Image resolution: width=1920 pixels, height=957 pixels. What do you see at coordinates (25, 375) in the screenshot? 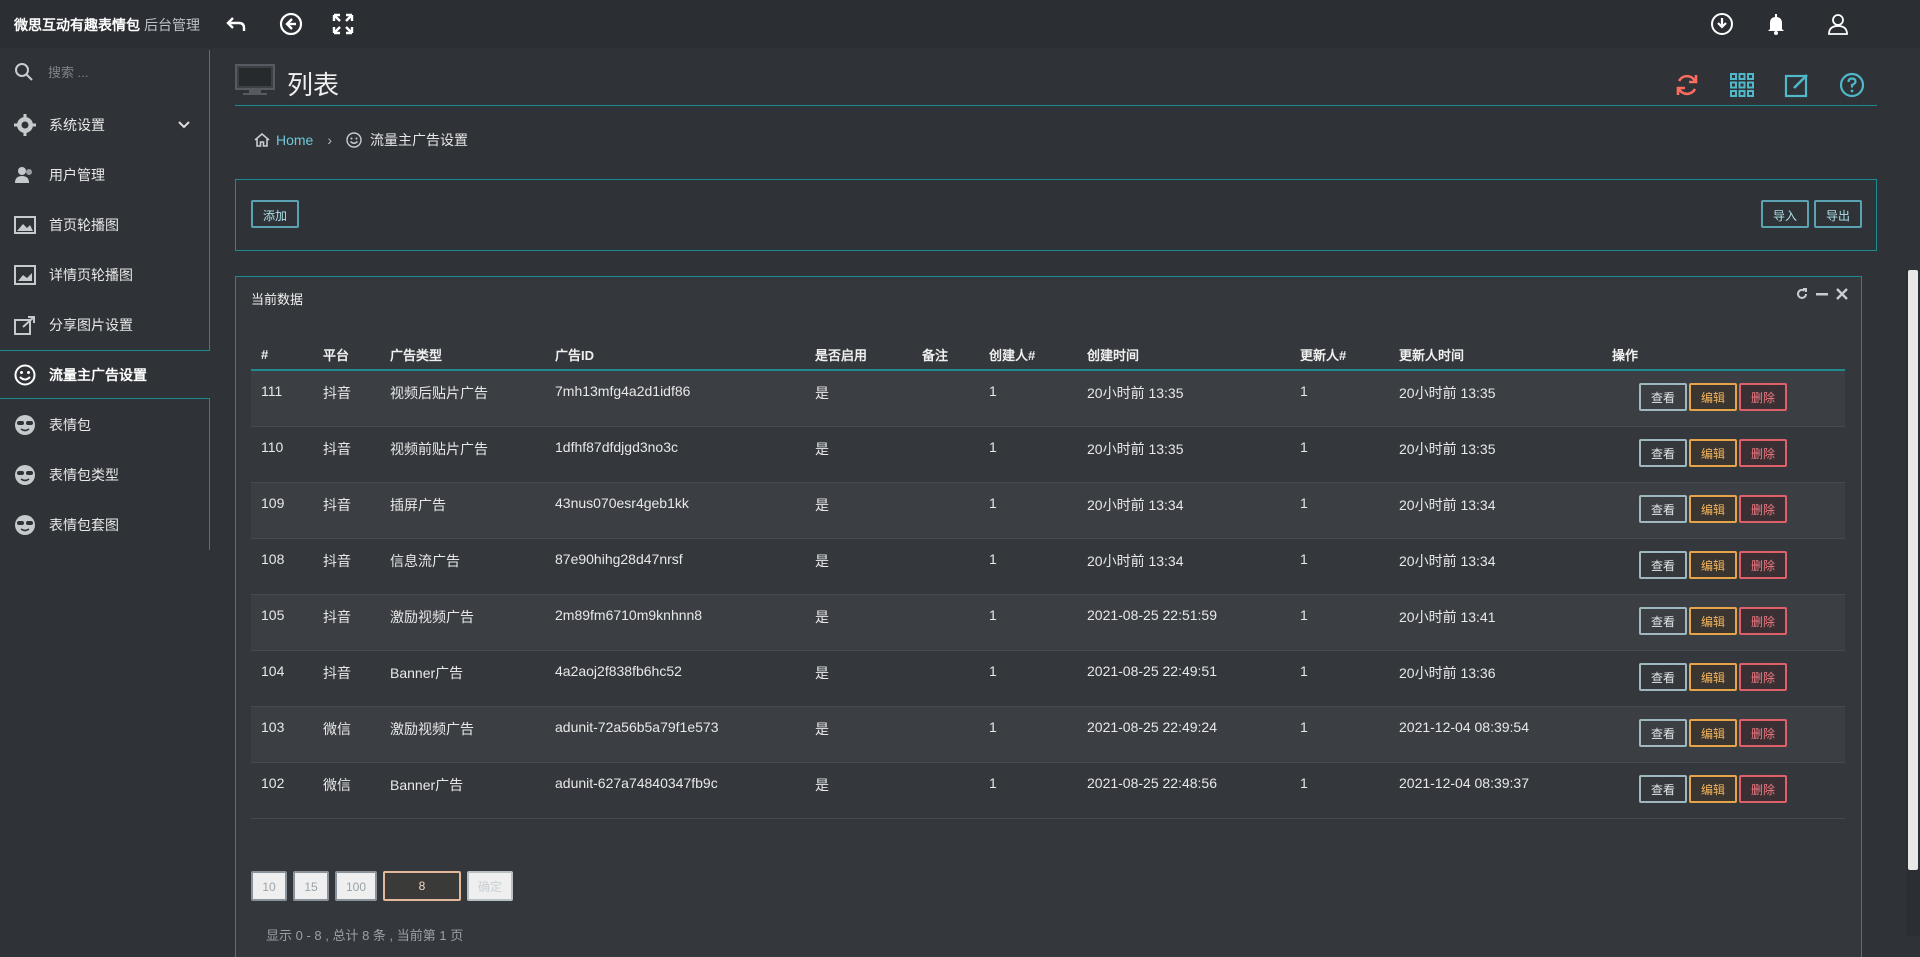
I see `smile-icon` at bounding box center [25, 375].